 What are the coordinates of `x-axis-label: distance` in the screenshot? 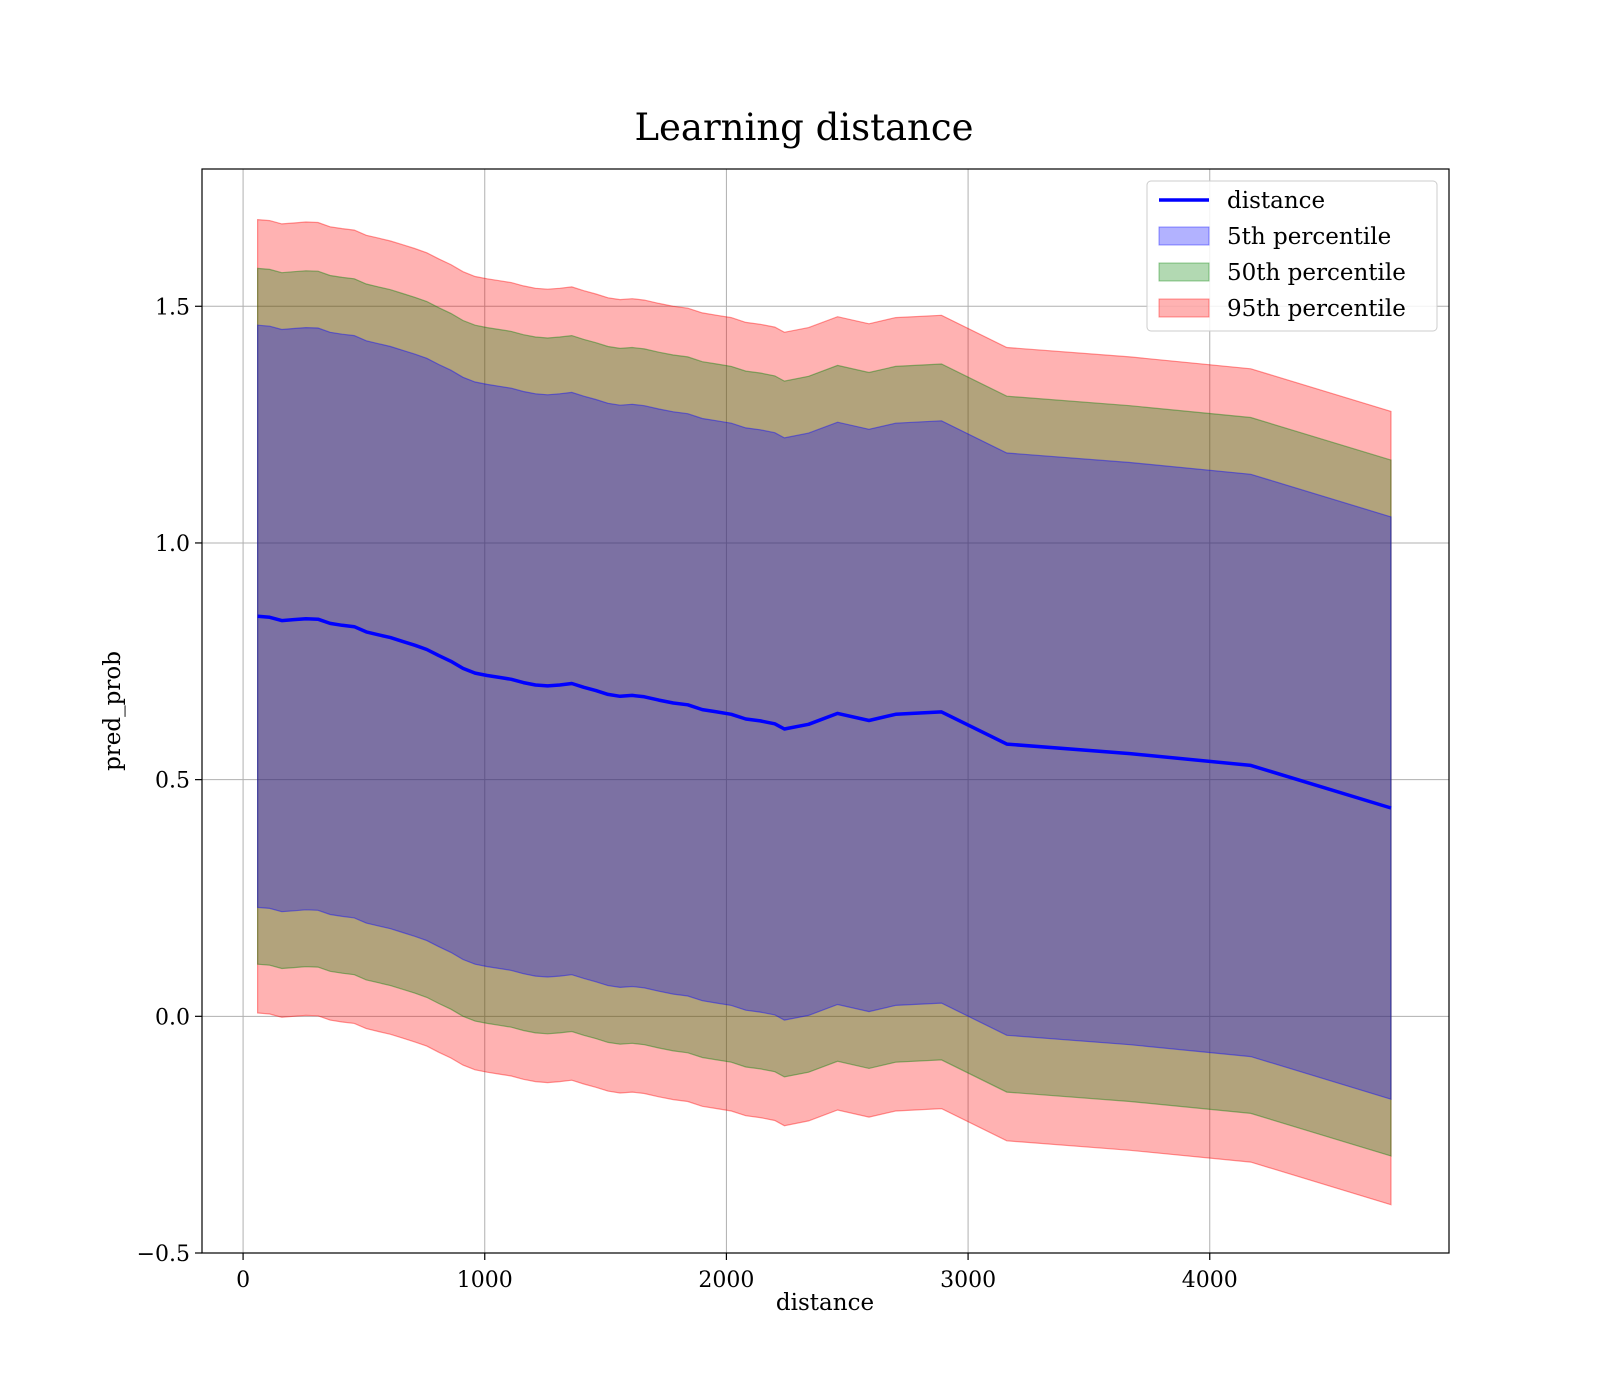 It's located at (825, 1303).